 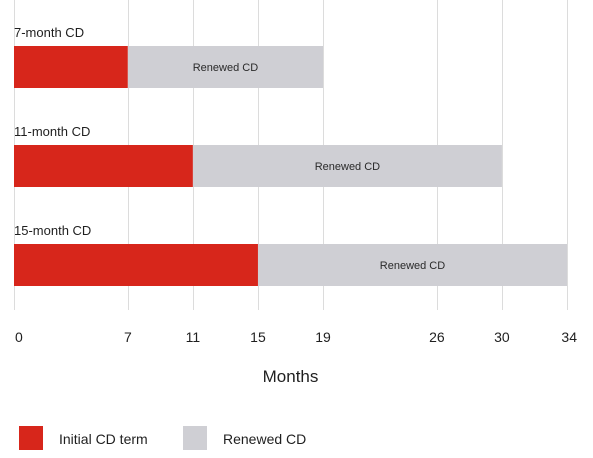 I want to click on x-tick-label: 26, so click(x=437, y=337).